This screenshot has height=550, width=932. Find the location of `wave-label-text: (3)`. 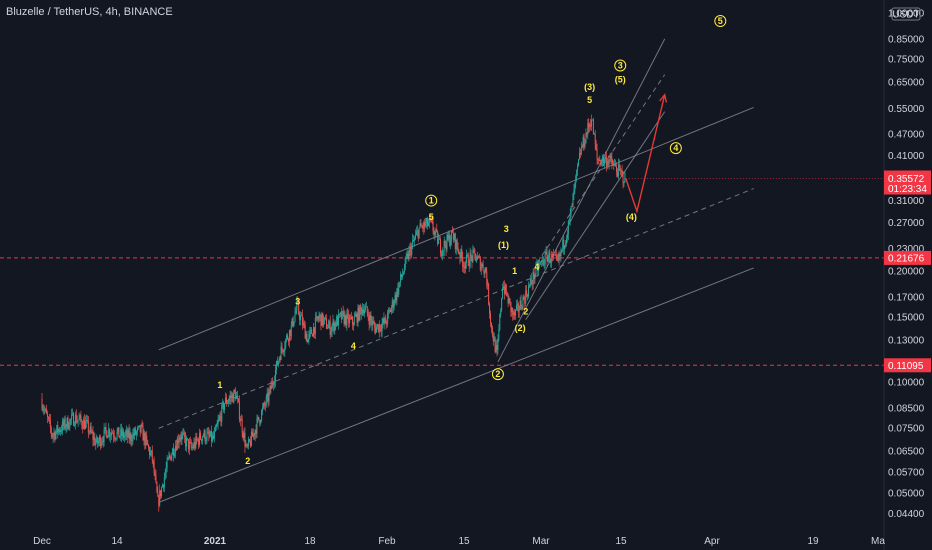

wave-label-text: (3) is located at coordinates (589, 87).